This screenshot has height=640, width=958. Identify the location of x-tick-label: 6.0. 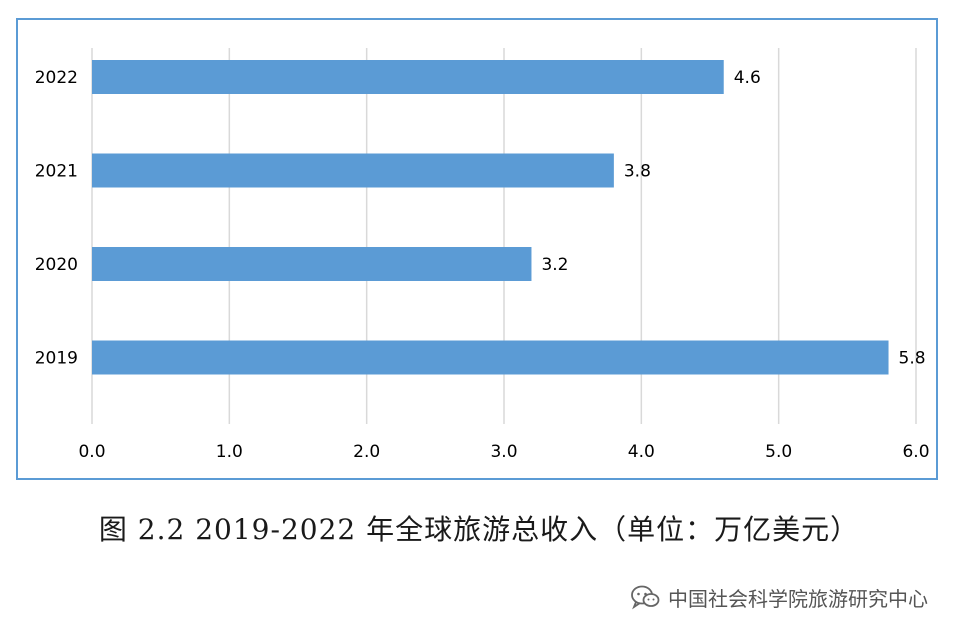
(915, 452).